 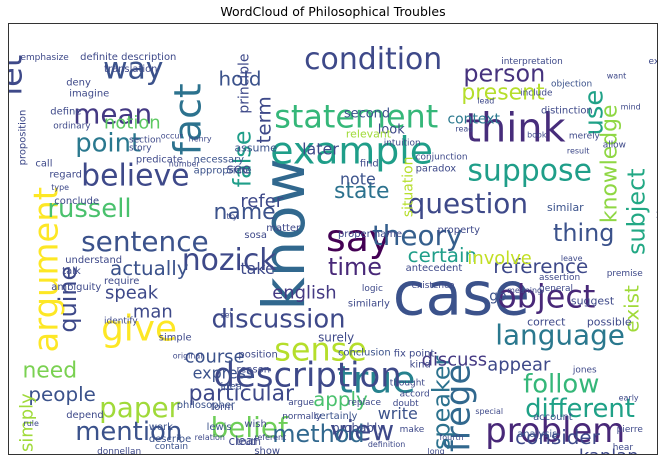 What do you see at coordinates (412, 430) in the screenshot?
I see `word-make: make` at bounding box center [412, 430].